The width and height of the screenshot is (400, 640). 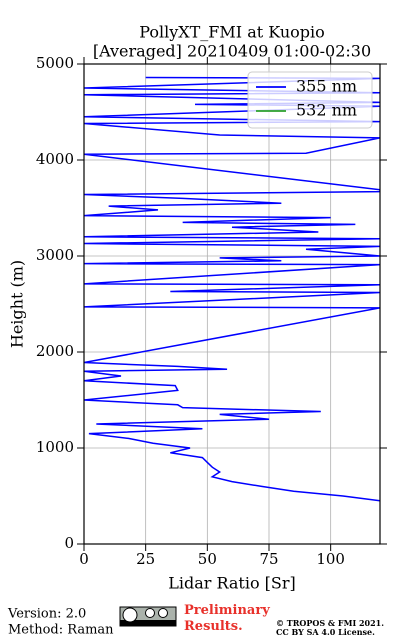 What do you see at coordinates (84, 559) in the screenshot?
I see `x-tick-label: 0` at bounding box center [84, 559].